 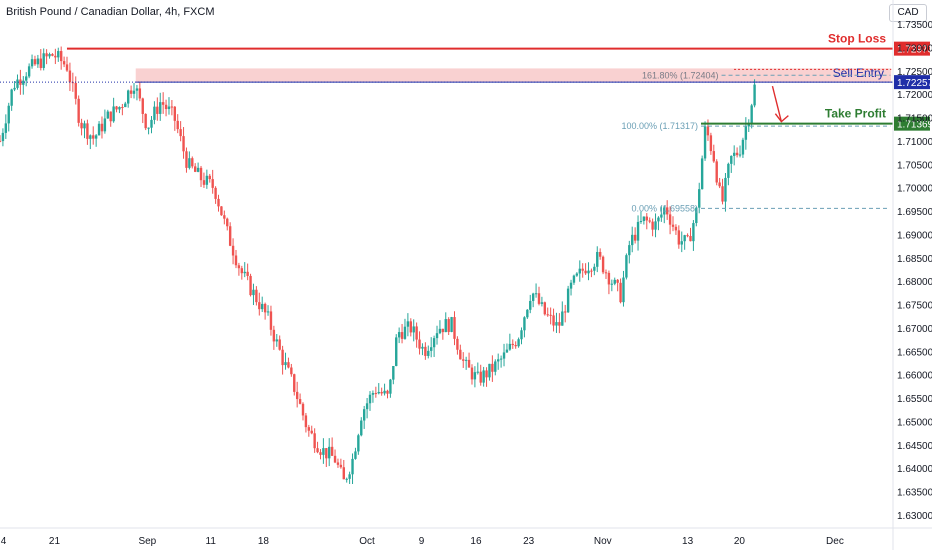 I want to click on price-tick-label: 1.70000, so click(x=914, y=189).